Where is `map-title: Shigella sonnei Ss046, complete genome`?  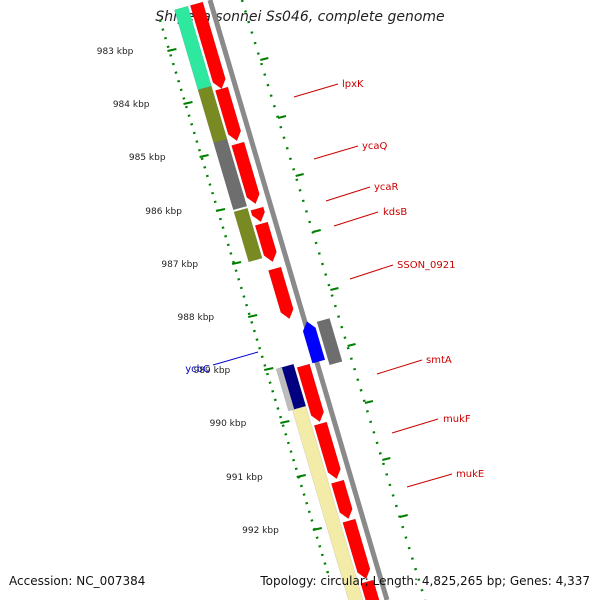
map-title: Shigella sonnei Ss046, complete genome is located at coordinates (300, 17).